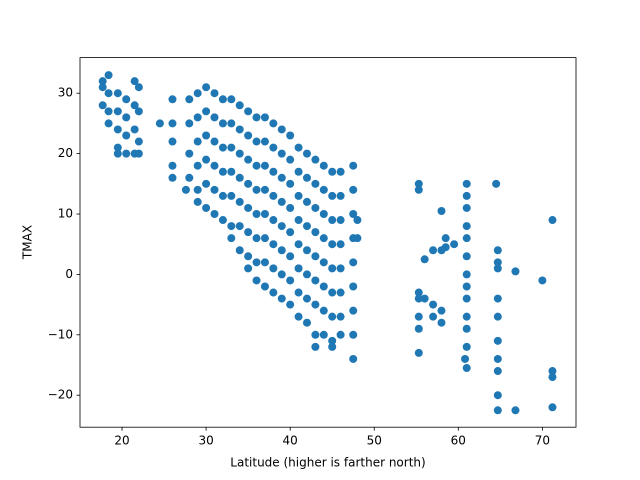 The width and height of the screenshot is (640, 480). What do you see at coordinates (65, 214) in the screenshot?
I see `y-tick-label: 10` at bounding box center [65, 214].